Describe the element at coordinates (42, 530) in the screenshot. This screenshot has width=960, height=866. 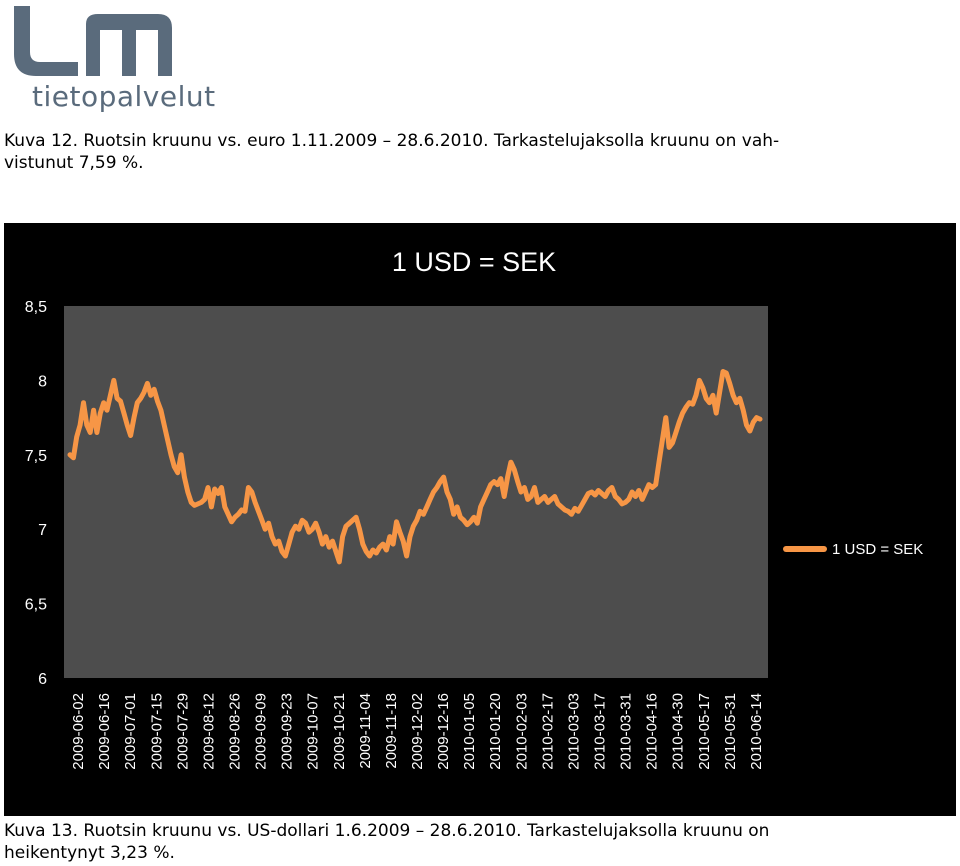
I see `y-tick-label: 7` at that location.